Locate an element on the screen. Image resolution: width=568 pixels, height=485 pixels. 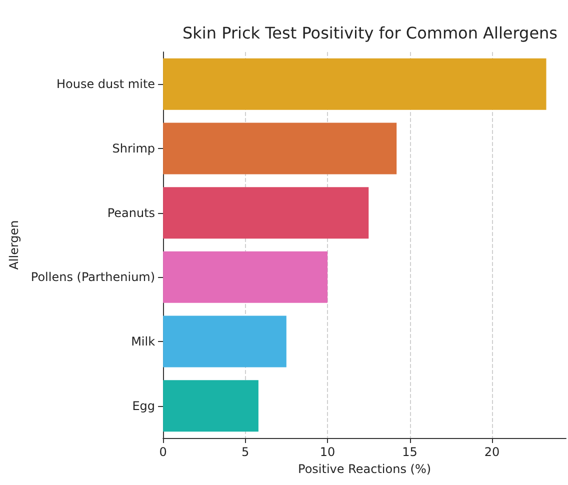
y-tick-label: Egg is located at coordinates (144, 405).